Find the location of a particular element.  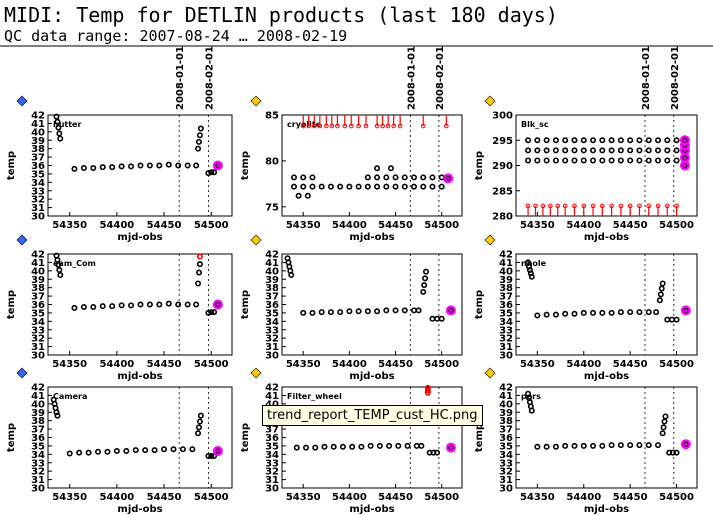

x-tick-label: 54400 is located at coordinates (583, 364).